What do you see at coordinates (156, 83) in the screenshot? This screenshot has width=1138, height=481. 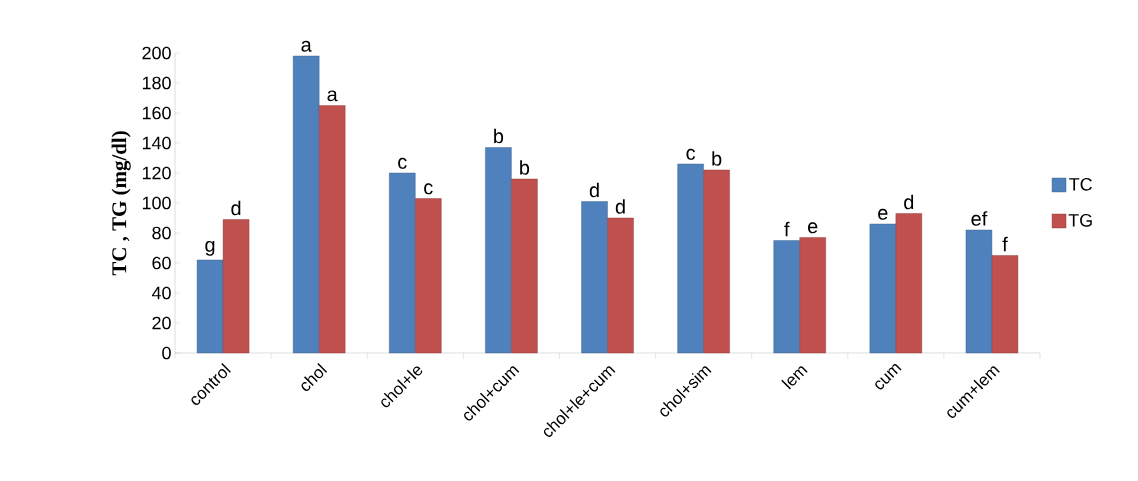 I see `y-tick-label: 180` at bounding box center [156, 83].